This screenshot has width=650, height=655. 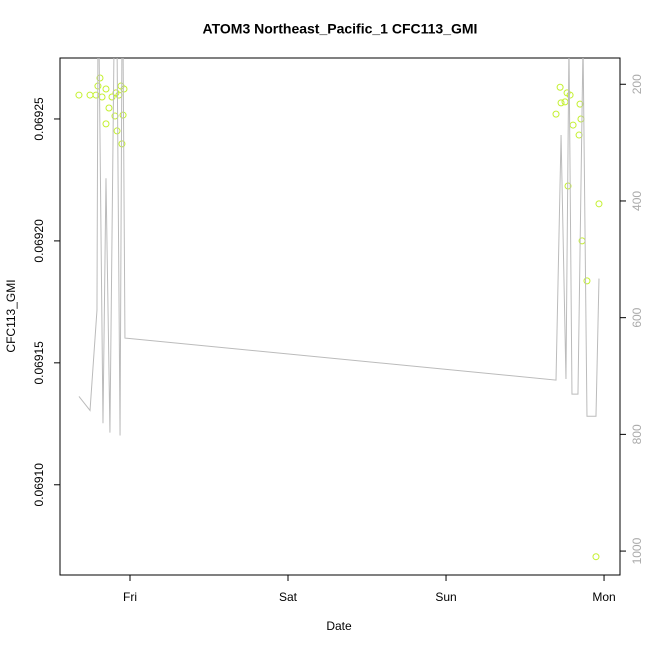 I want to click on y2-tick-label: 400, so click(x=637, y=201).